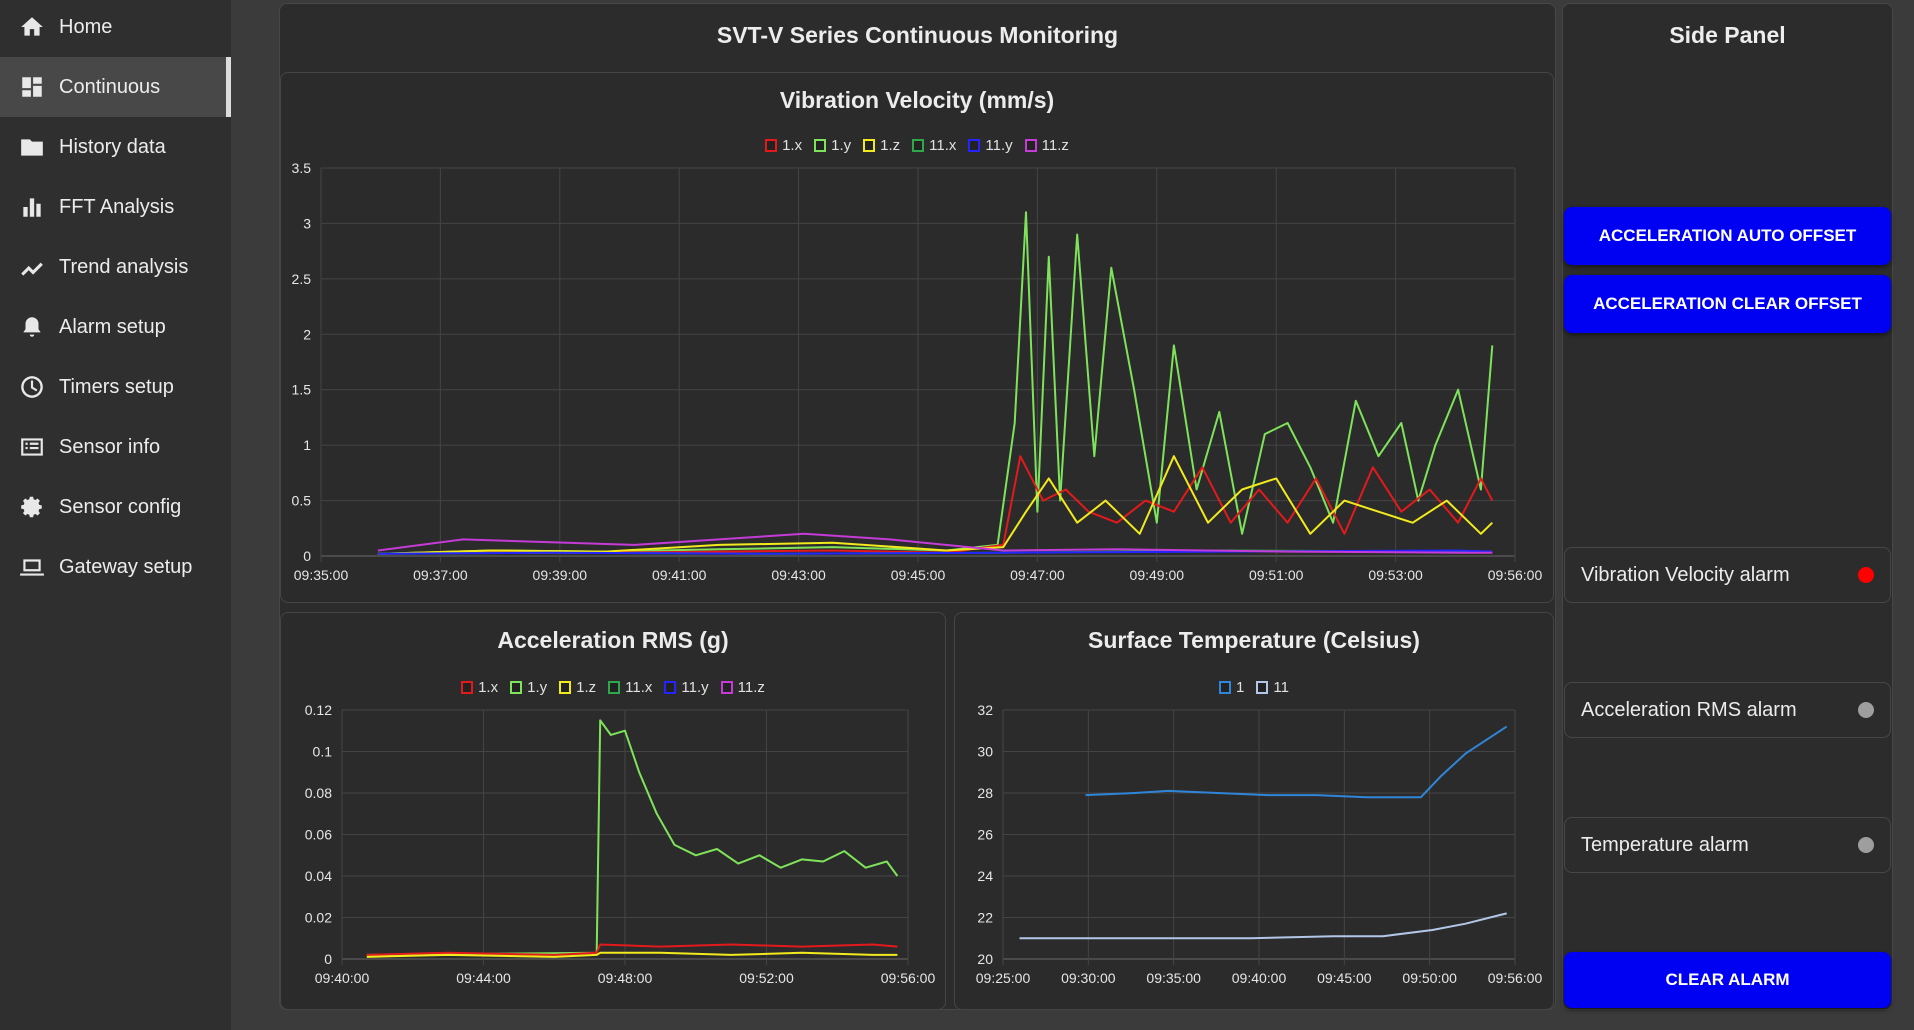 The image size is (1914, 1030). I want to click on y-tick-label: 0.06, so click(318, 835).